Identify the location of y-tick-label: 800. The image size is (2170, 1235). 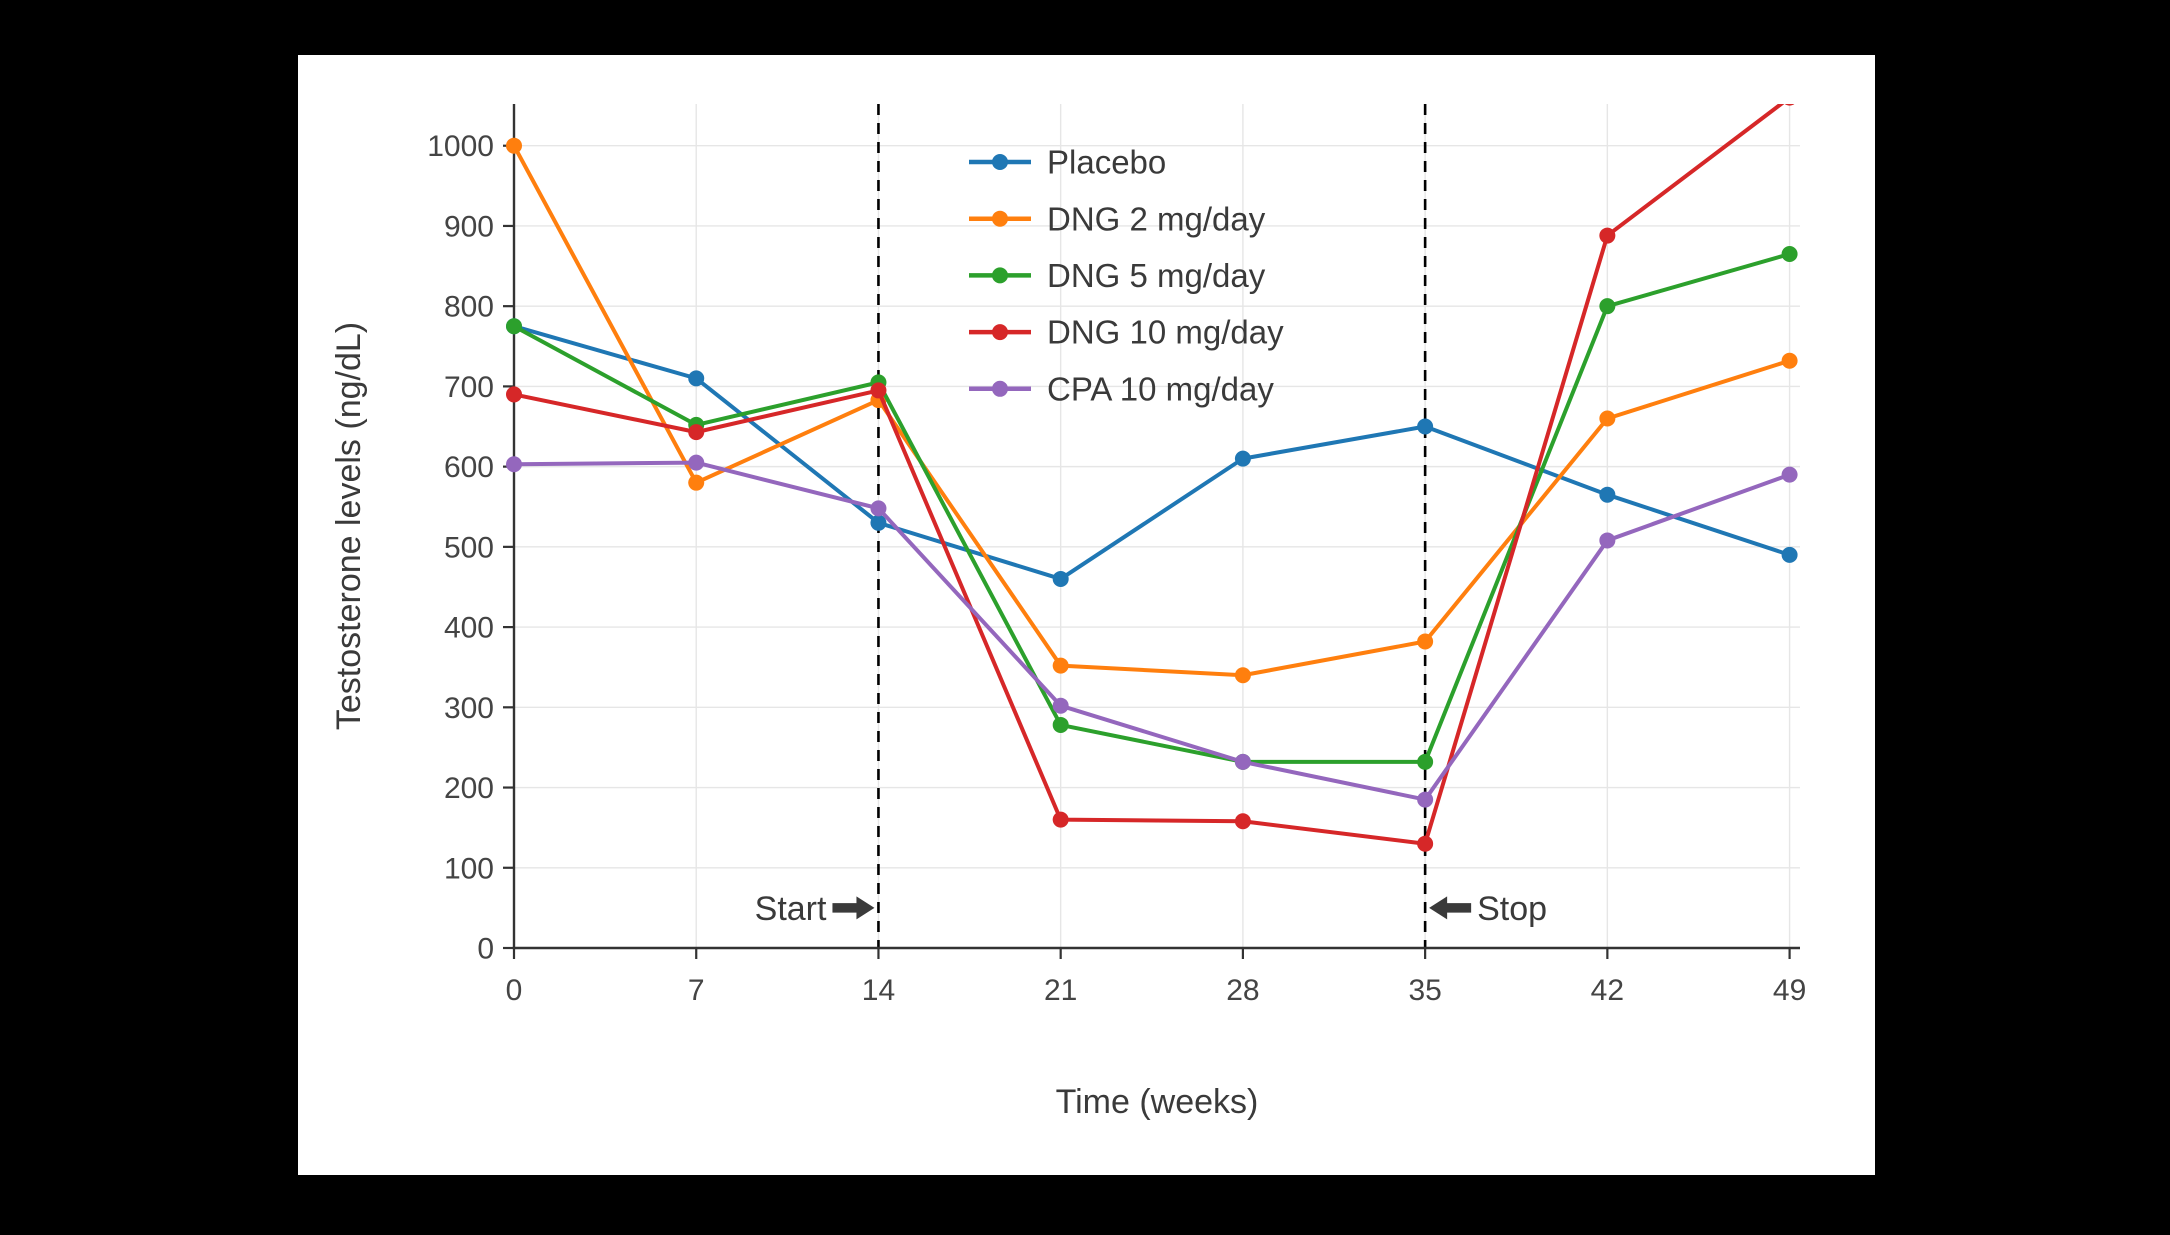
(469, 307).